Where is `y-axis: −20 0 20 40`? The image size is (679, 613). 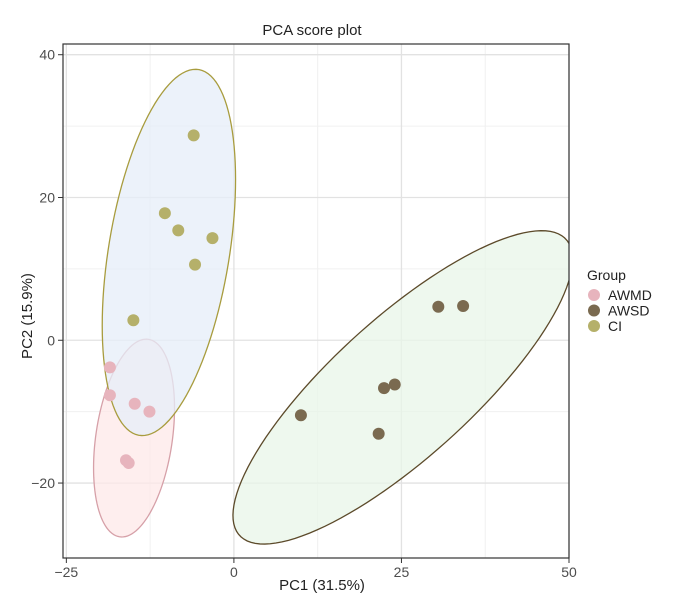
y-axis: −20 0 20 40 is located at coordinates (47, 269).